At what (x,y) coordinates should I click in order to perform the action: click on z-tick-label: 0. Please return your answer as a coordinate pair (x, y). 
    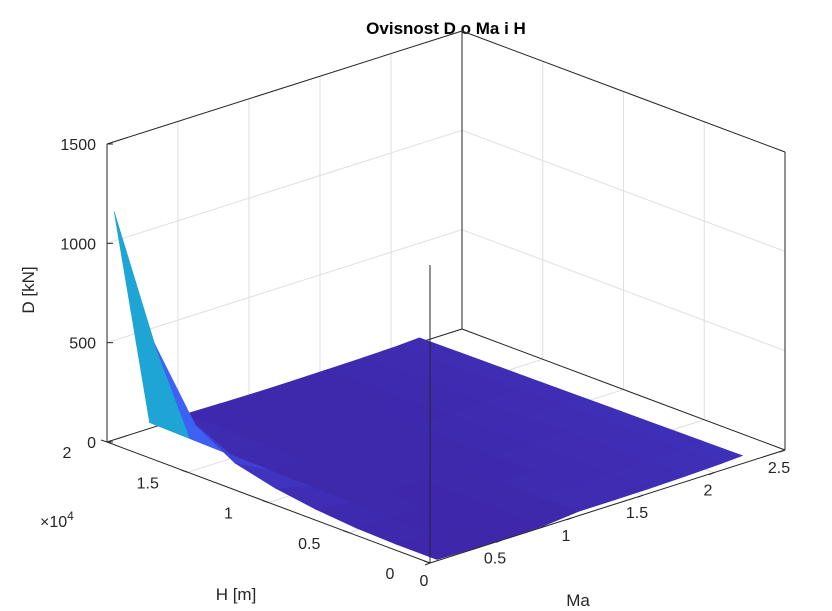
    Looking at the image, I should click on (91, 443).